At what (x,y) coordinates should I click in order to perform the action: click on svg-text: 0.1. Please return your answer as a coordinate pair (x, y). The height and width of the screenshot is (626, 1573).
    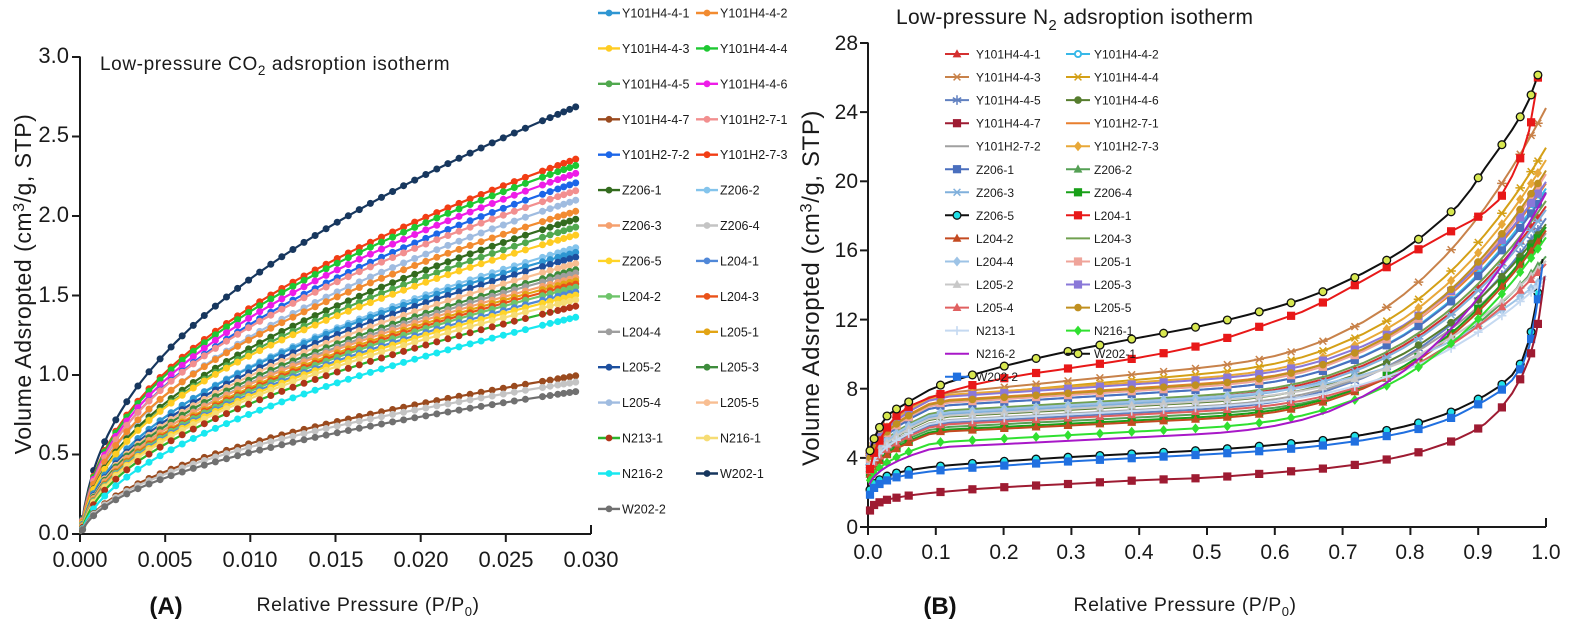
    Looking at the image, I should click on (935, 552).